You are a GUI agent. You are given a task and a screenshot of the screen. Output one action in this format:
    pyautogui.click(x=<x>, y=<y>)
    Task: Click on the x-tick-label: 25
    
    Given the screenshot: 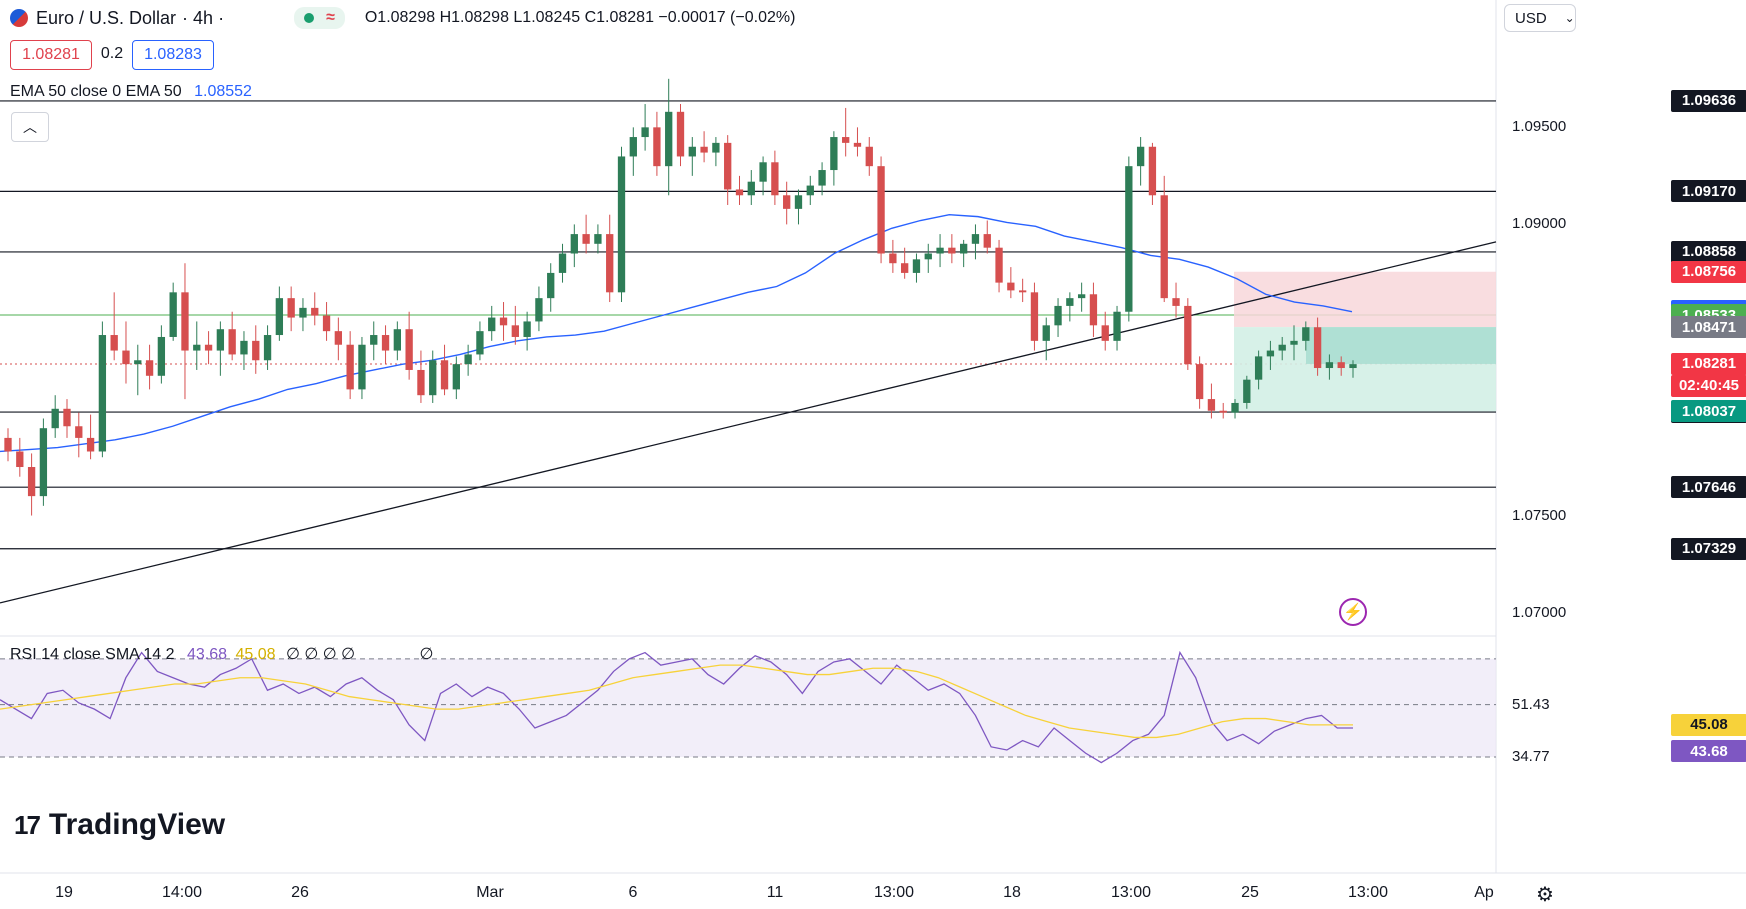 What is the action you would take?
    pyautogui.click(x=1250, y=892)
    